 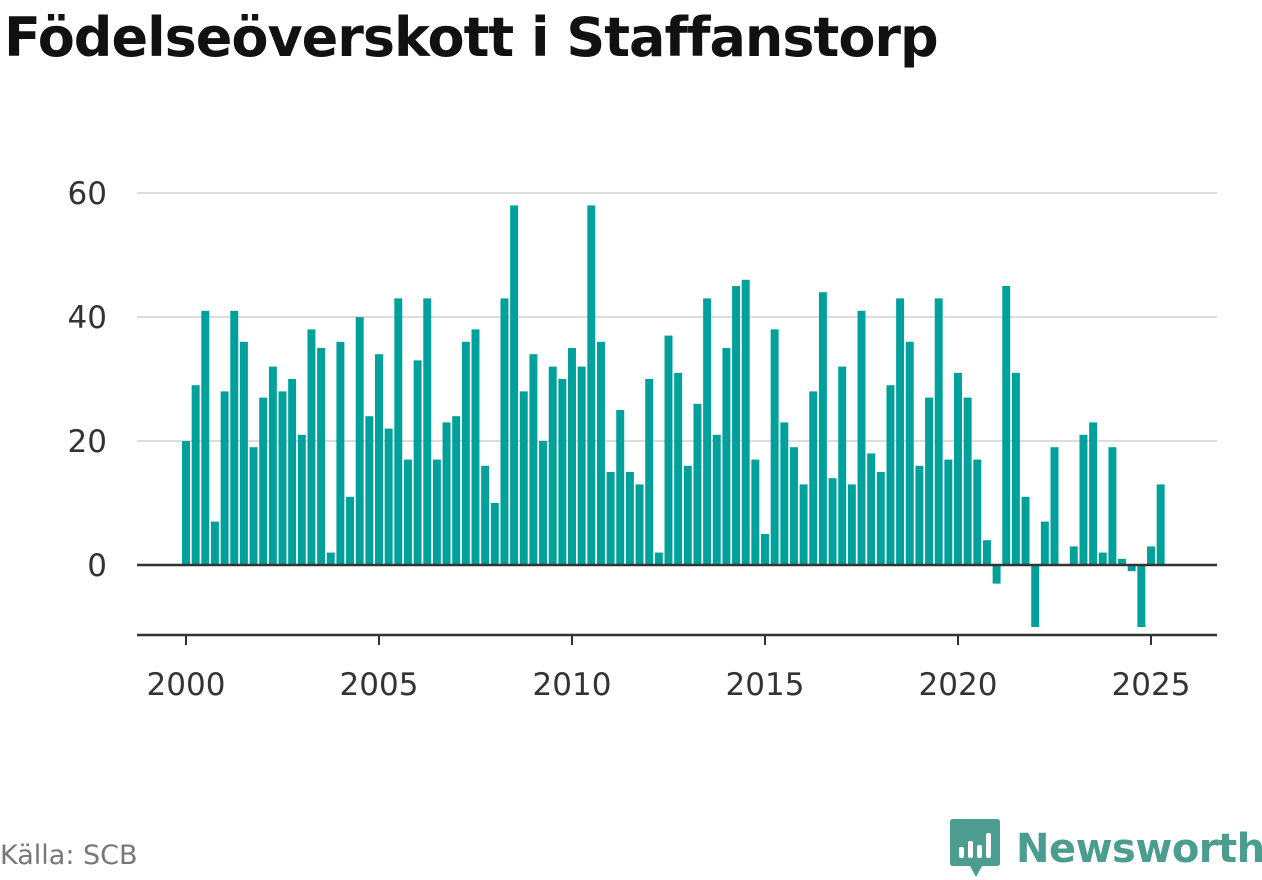 I want to click on chart-title: Födelseöverskott i Staffanstorp, so click(x=471, y=37).